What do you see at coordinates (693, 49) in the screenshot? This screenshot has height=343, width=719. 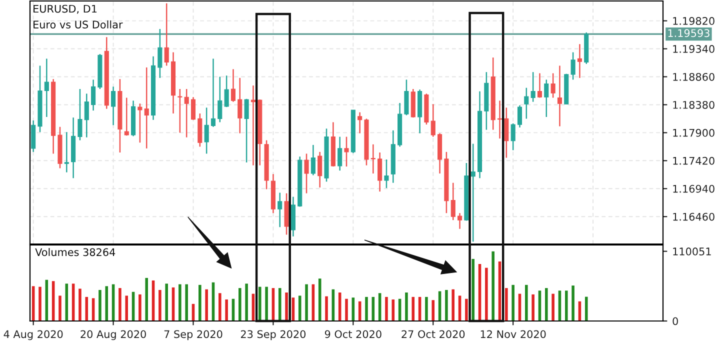 I see `y-tick-label: 1.19340` at bounding box center [693, 49].